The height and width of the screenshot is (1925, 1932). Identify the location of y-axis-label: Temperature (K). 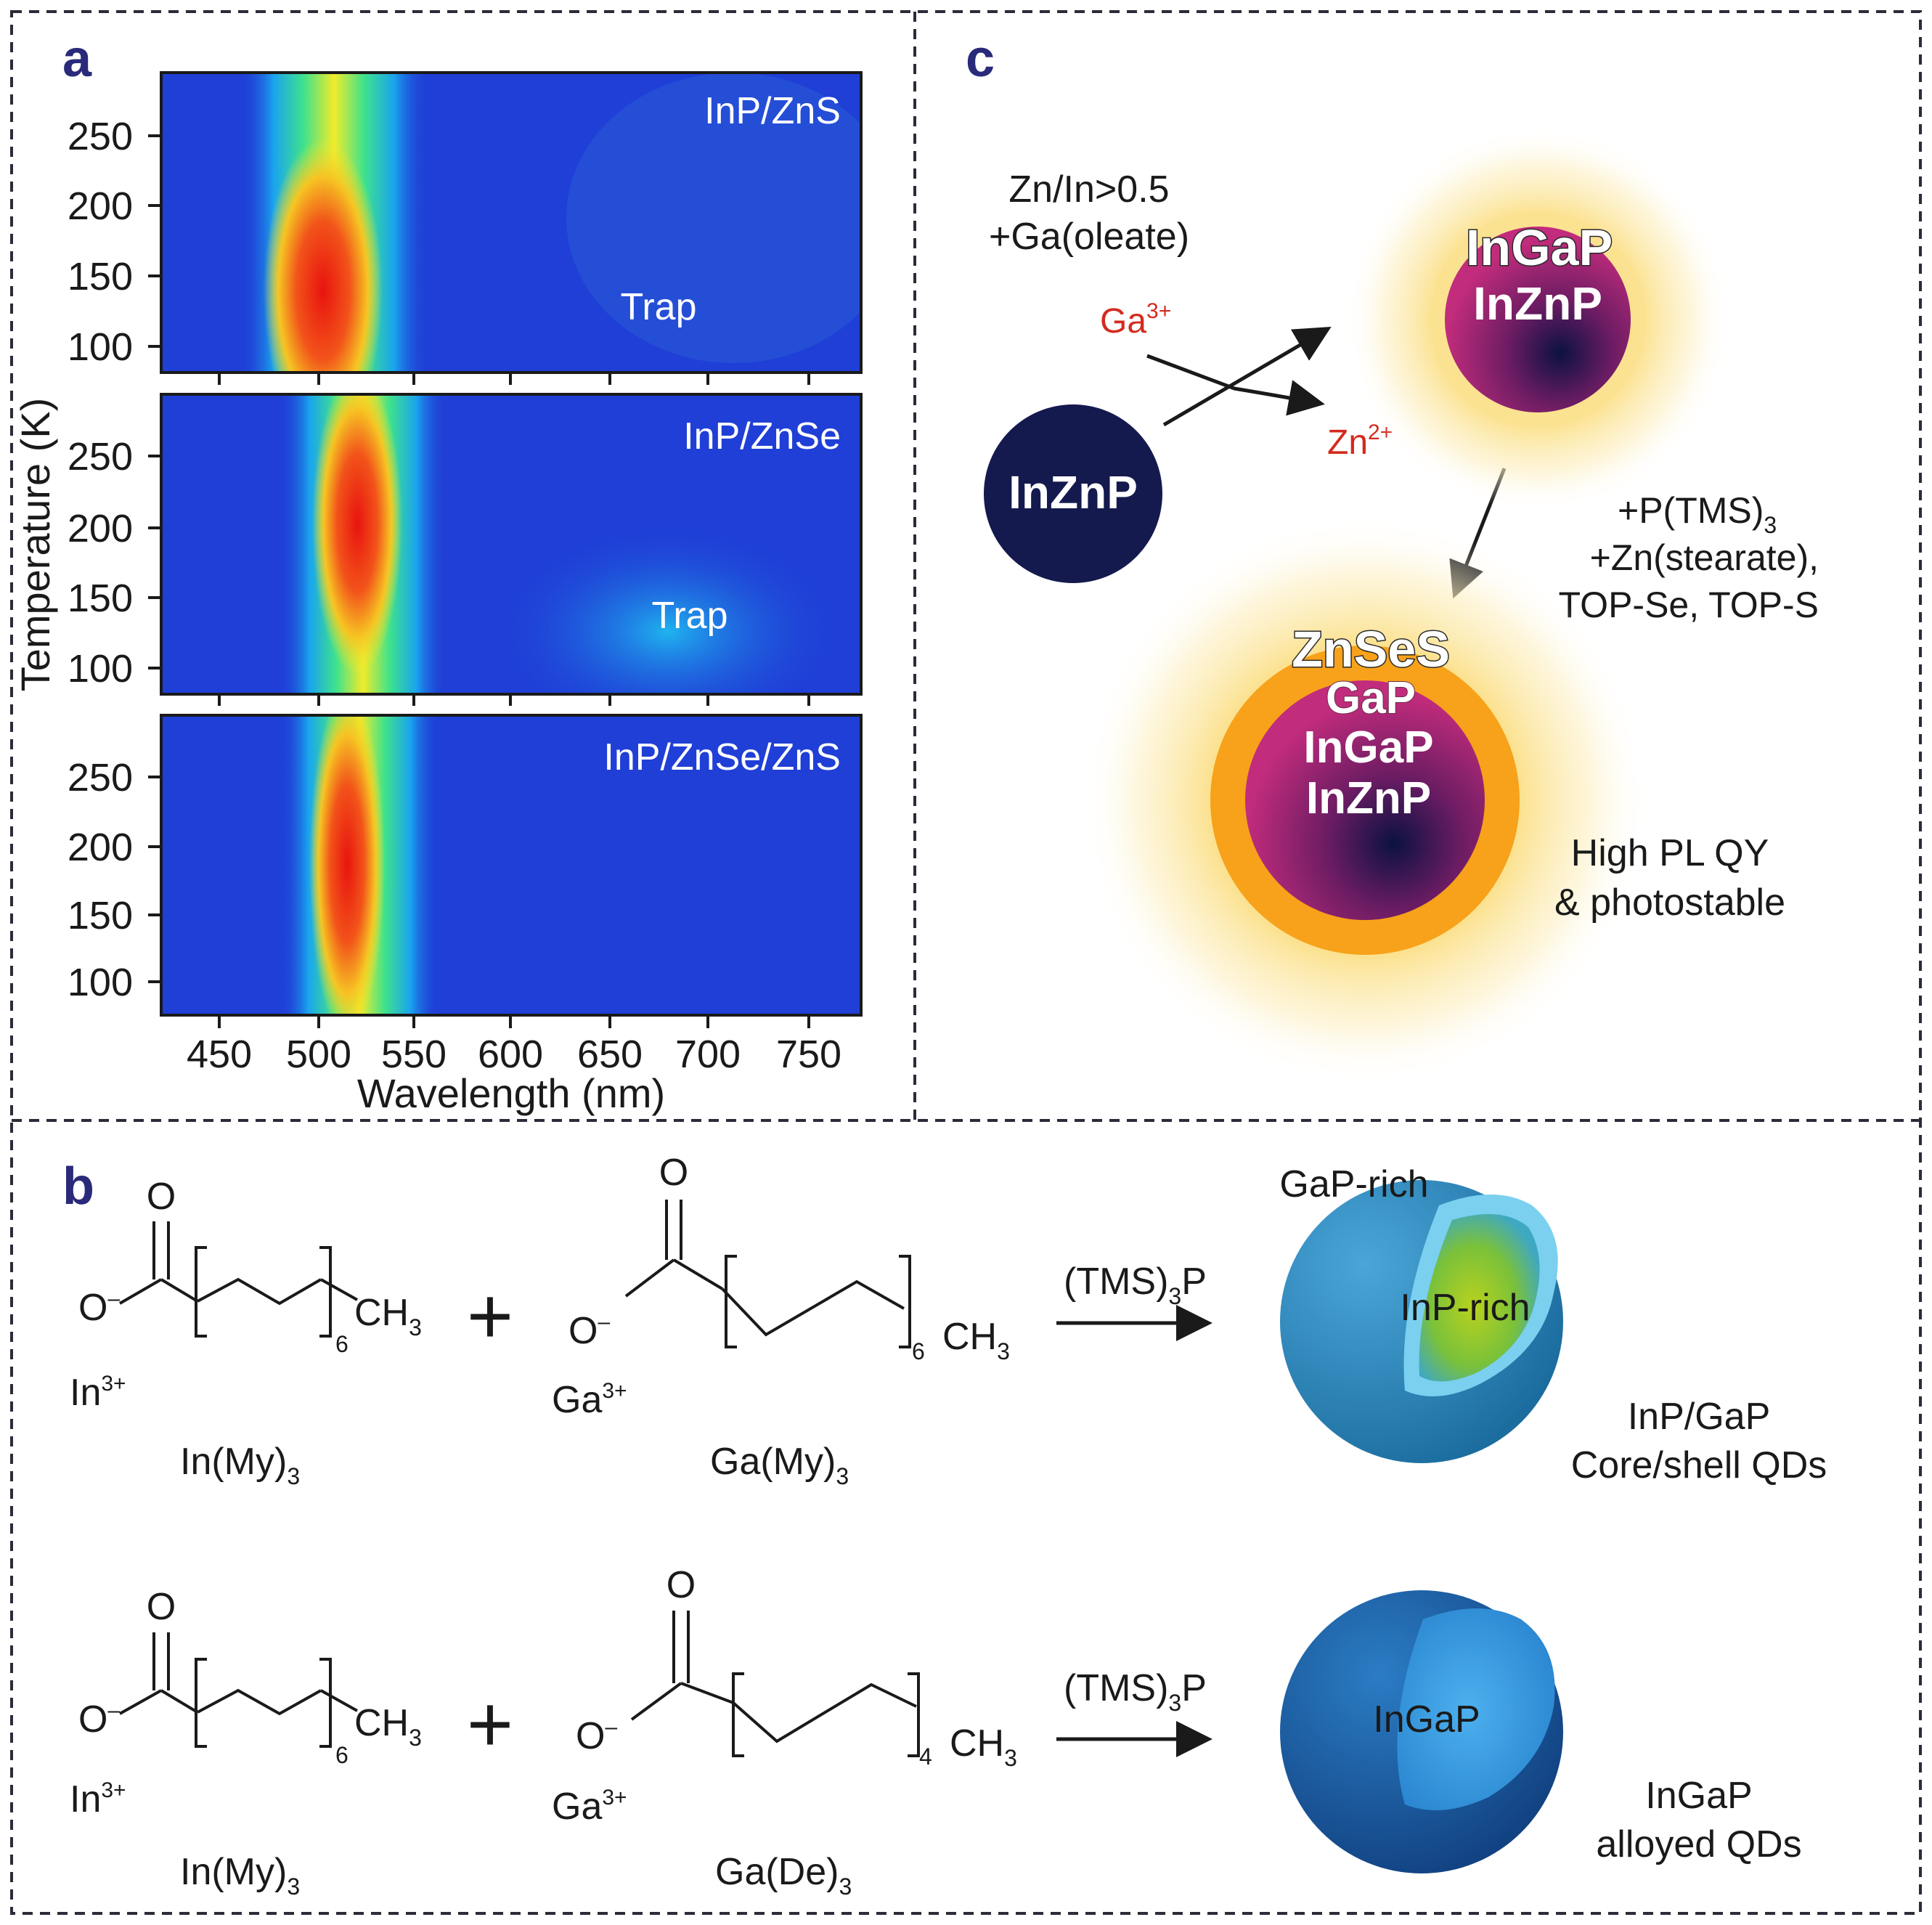
(35, 545).